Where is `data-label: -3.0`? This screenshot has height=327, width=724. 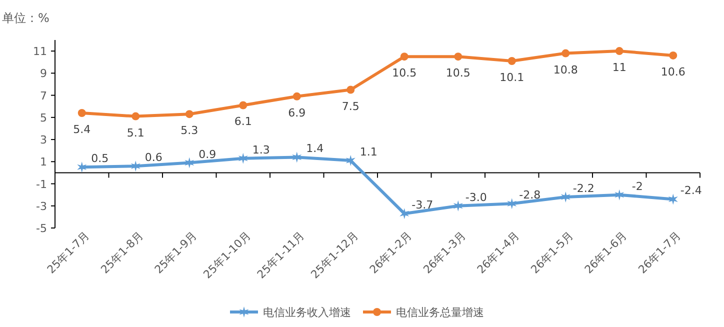
data-label: -3.0 is located at coordinates (476, 197).